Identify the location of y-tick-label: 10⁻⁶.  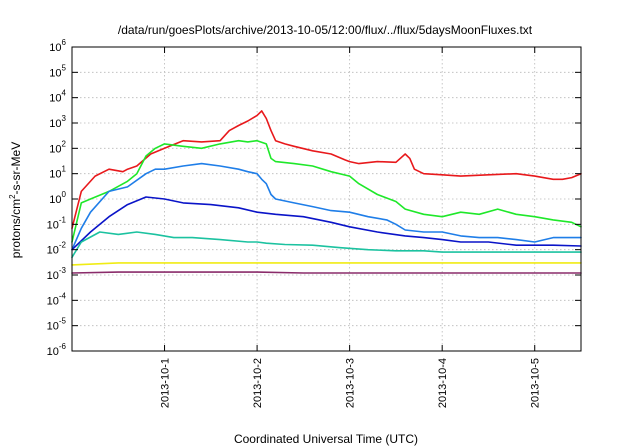
(57, 350).